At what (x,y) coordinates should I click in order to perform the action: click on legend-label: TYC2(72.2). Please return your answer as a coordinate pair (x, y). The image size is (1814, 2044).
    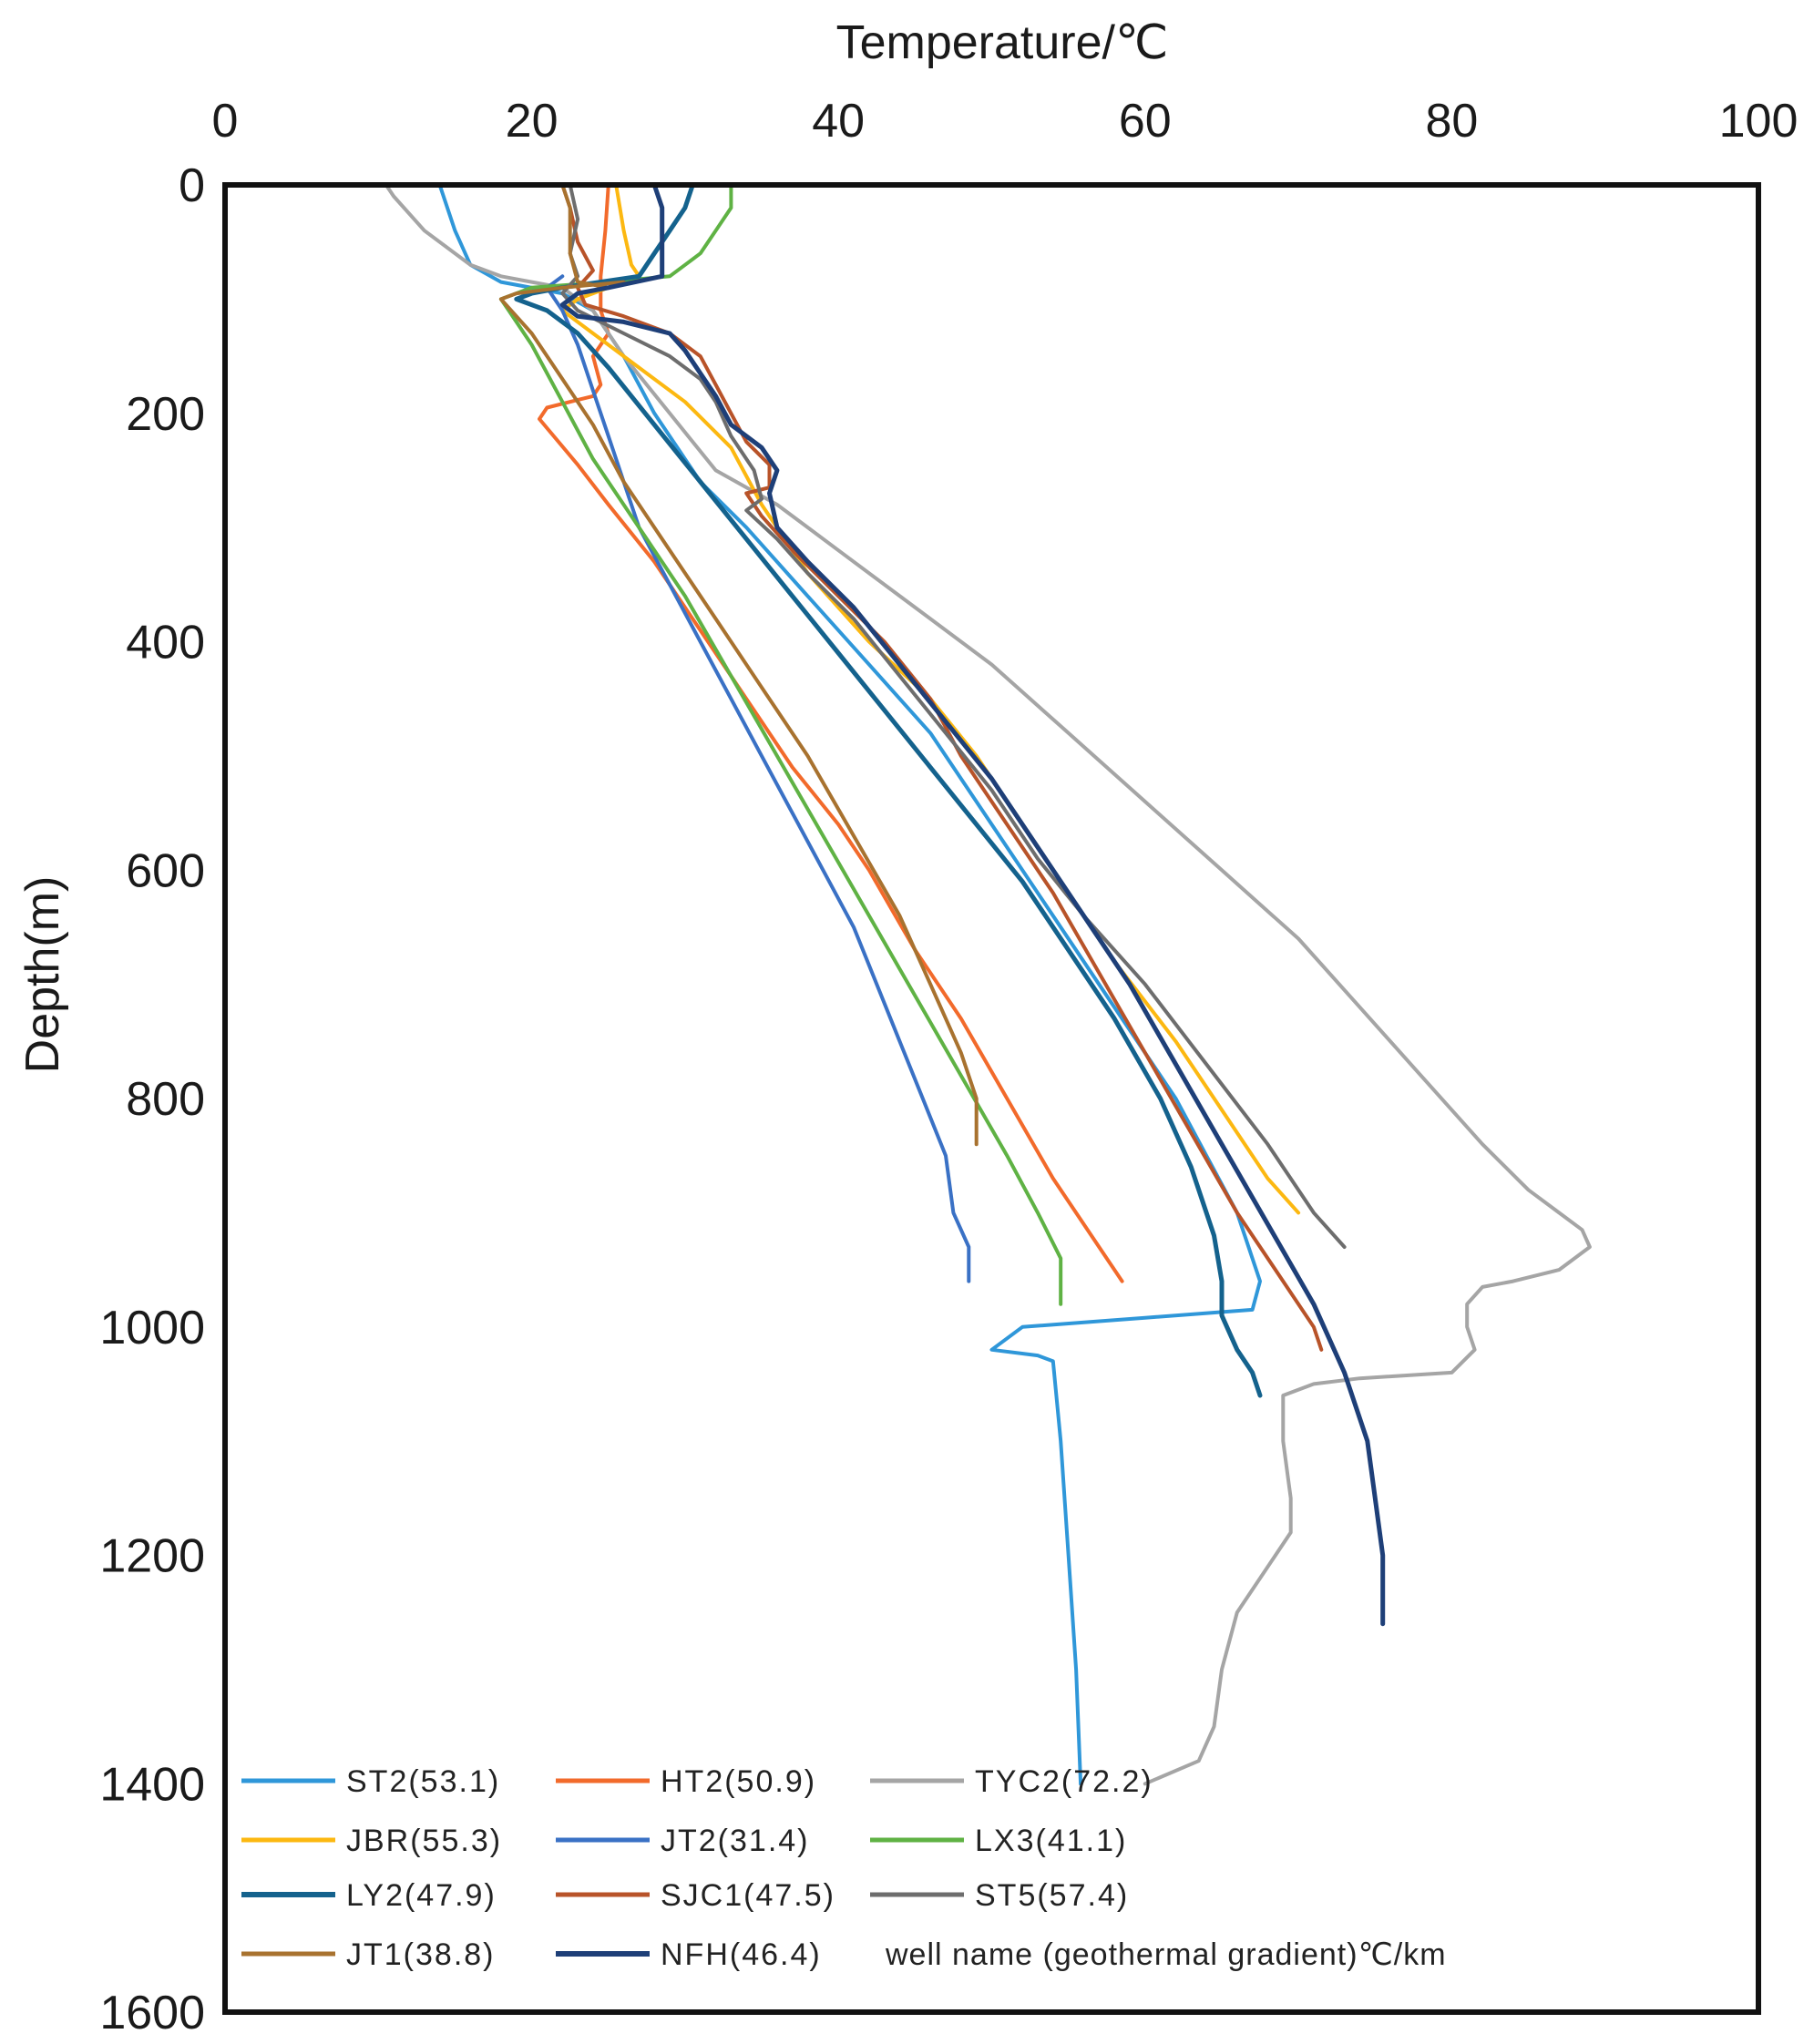
    Looking at the image, I should click on (1064, 1782).